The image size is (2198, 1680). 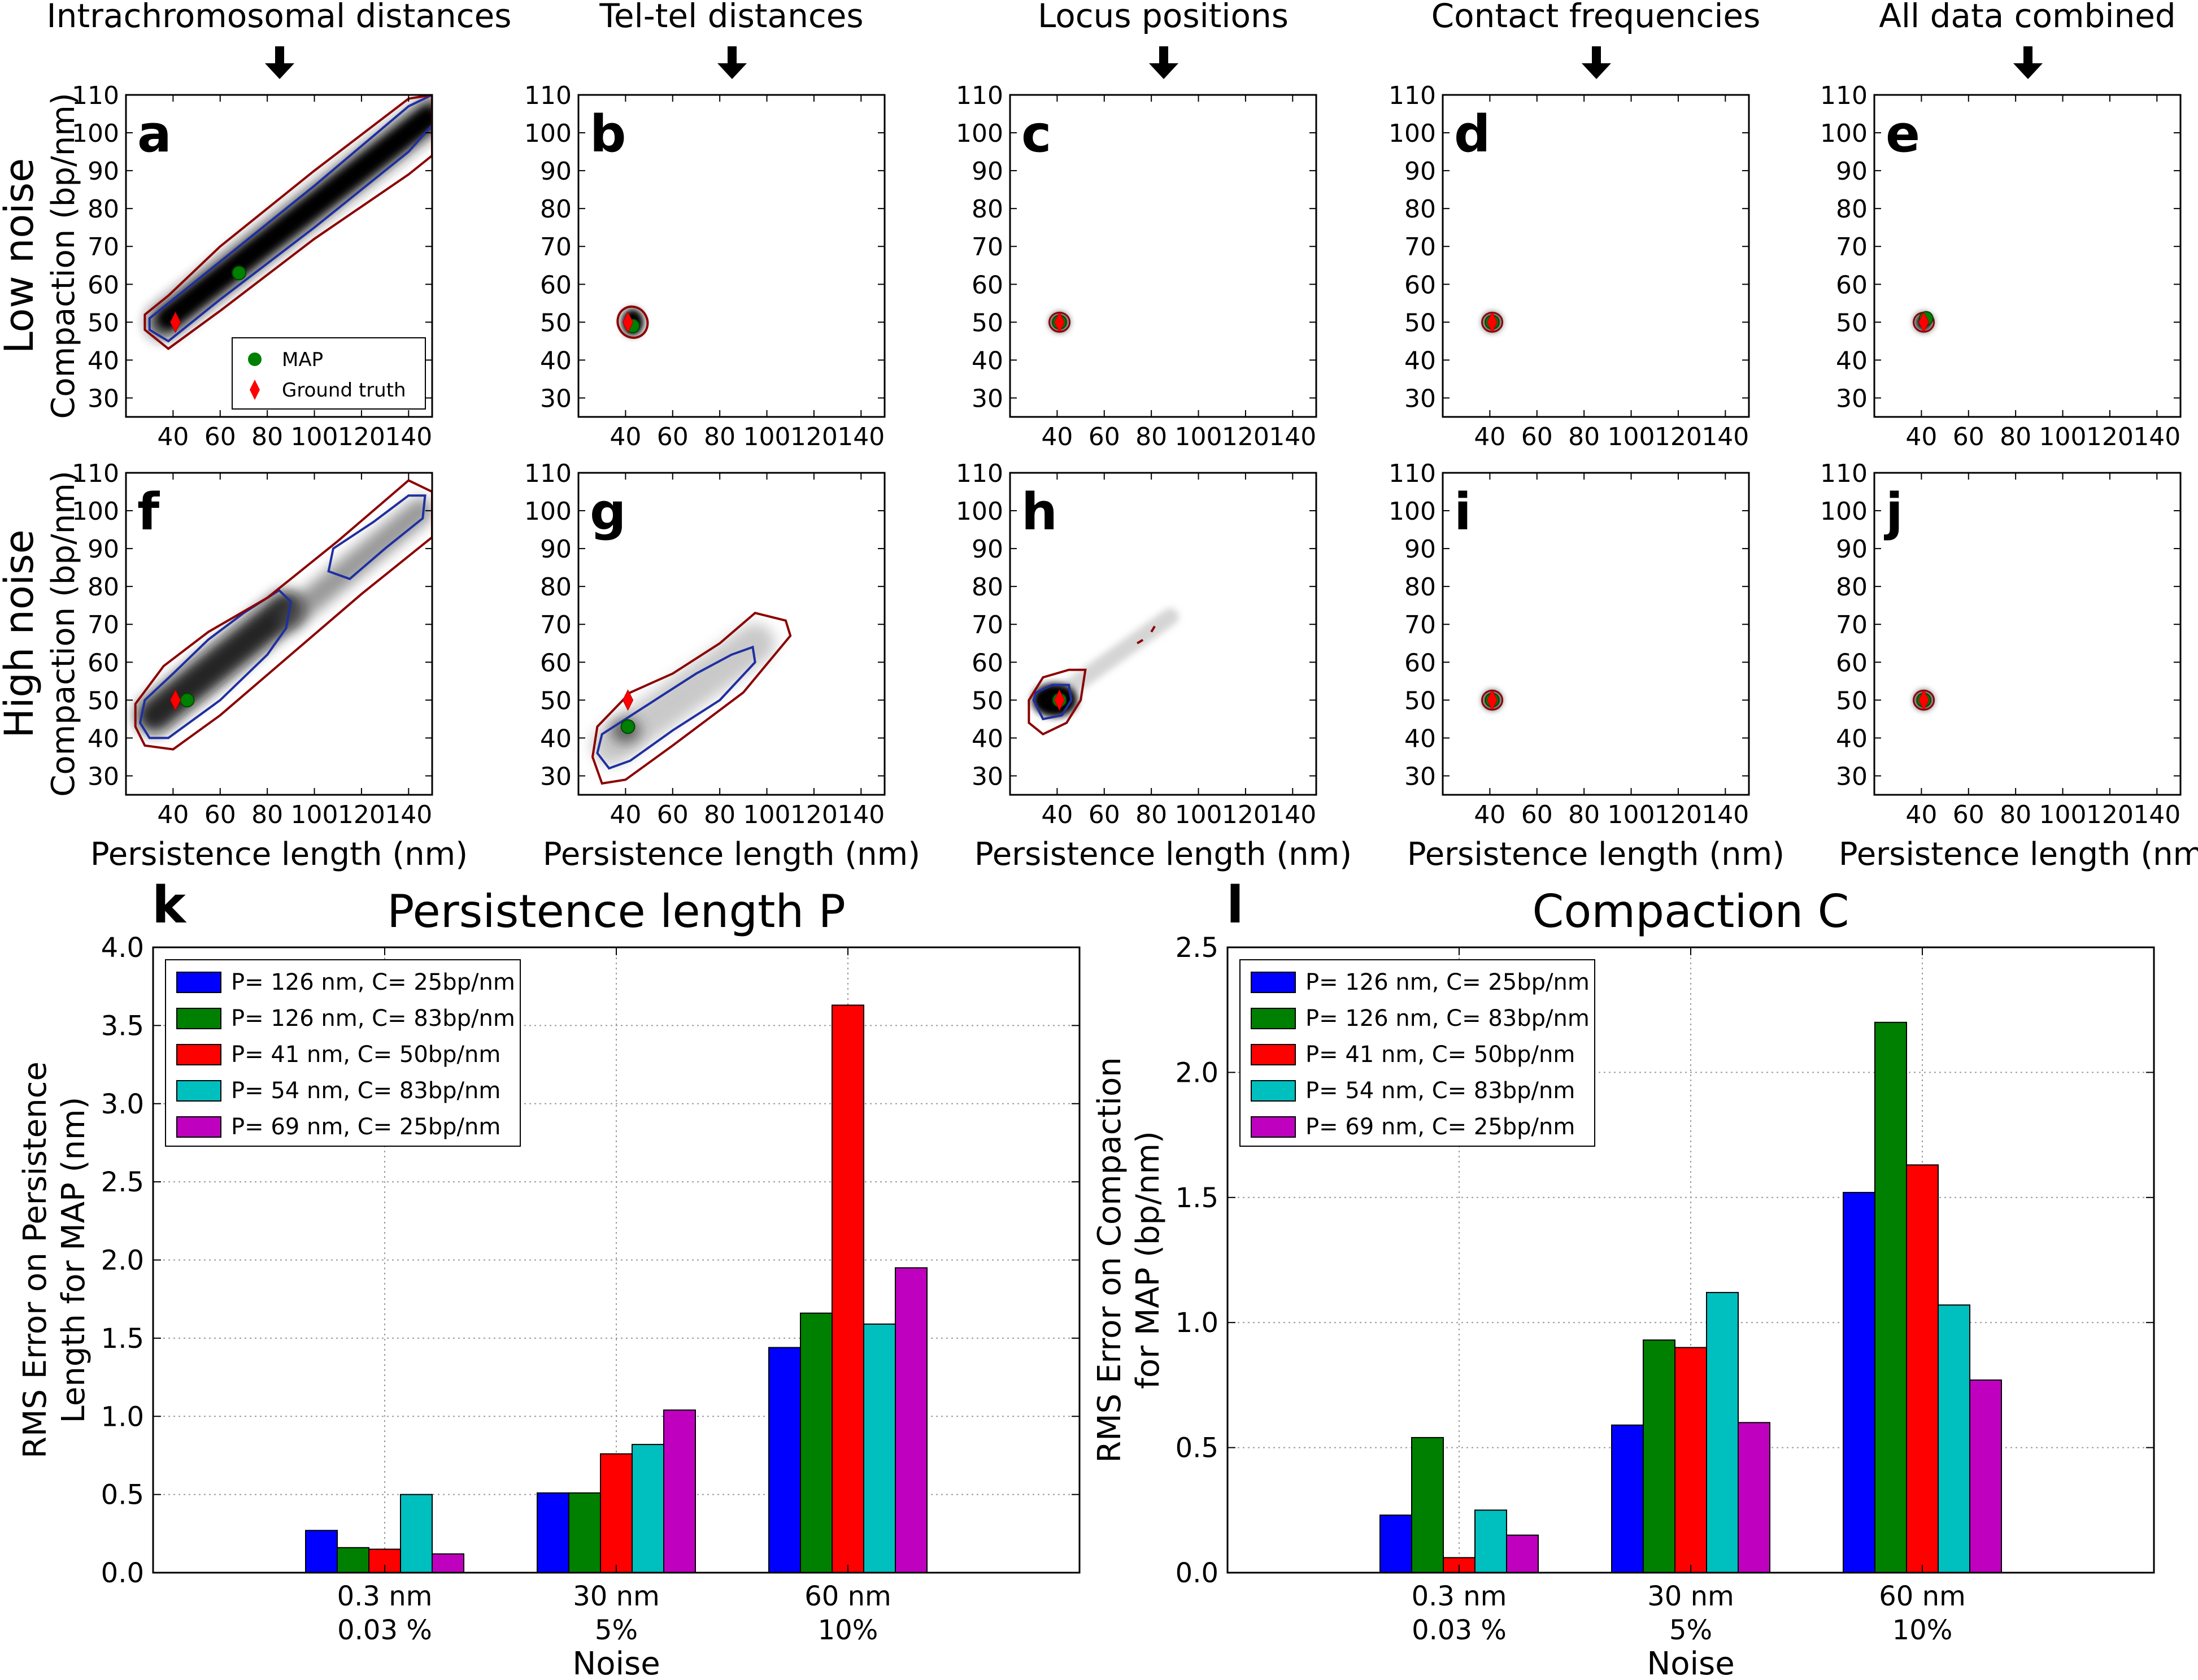 What do you see at coordinates (1109, 1260) in the screenshot?
I see `y-axis-label: RMS Error on Compaction` at bounding box center [1109, 1260].